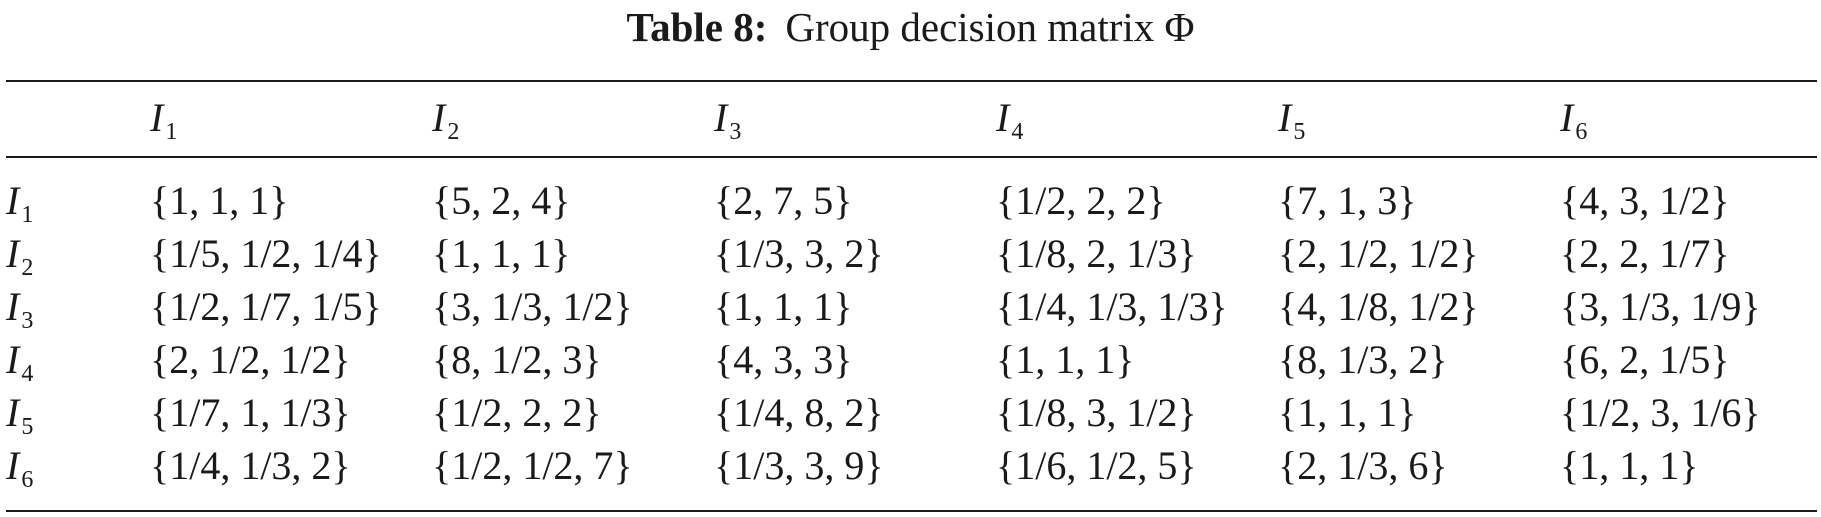 The image size is (1821, 517). I want to click on table-cell: {1/5, 1/2, 1/4}, so click(266, 253).